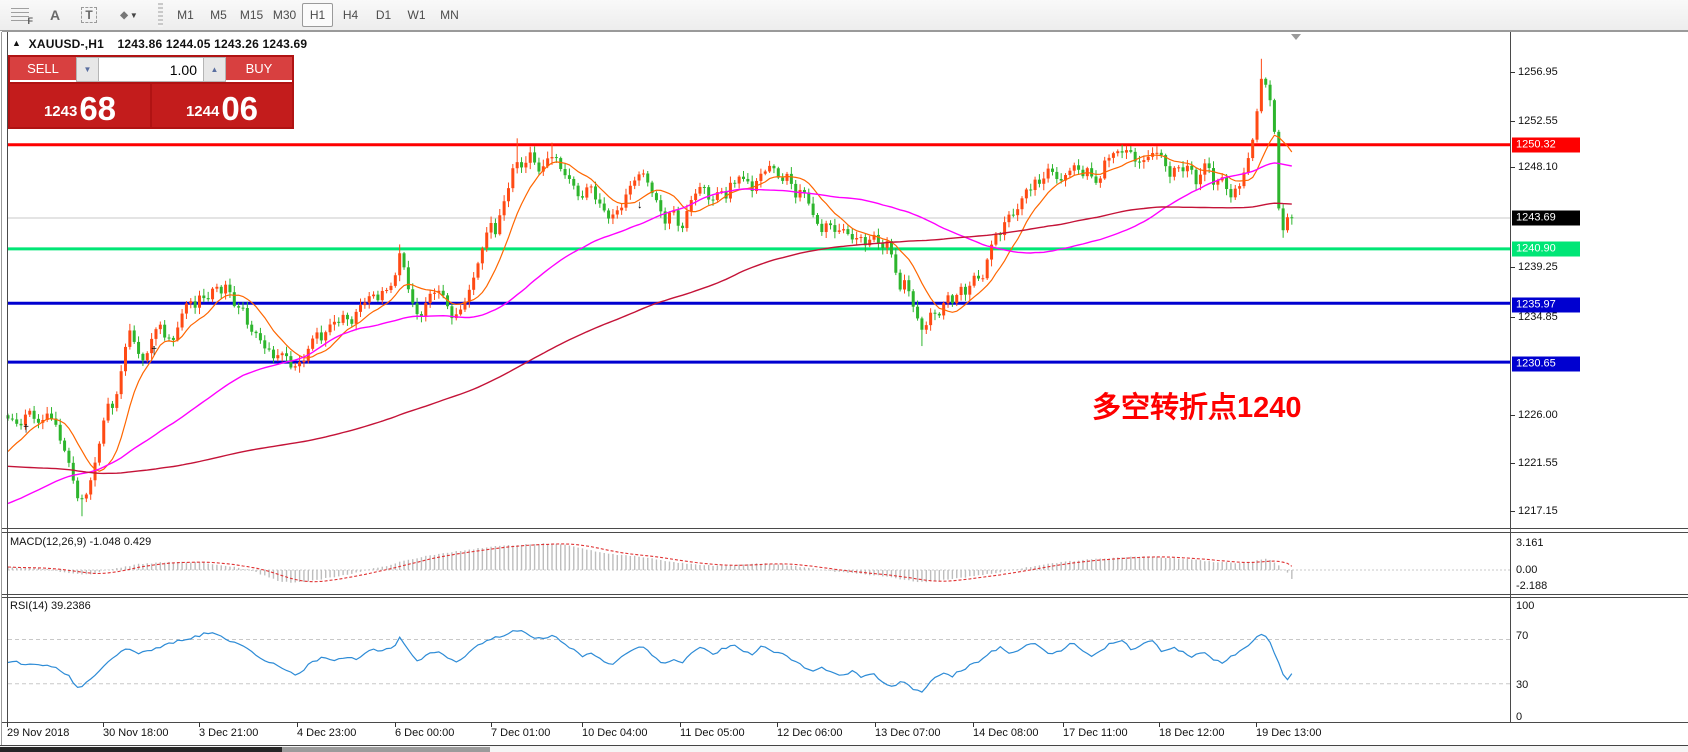 This screenshot has height=752, width=1688. I want to click on price-tick-label: 1239.25, so click(1538, 267).